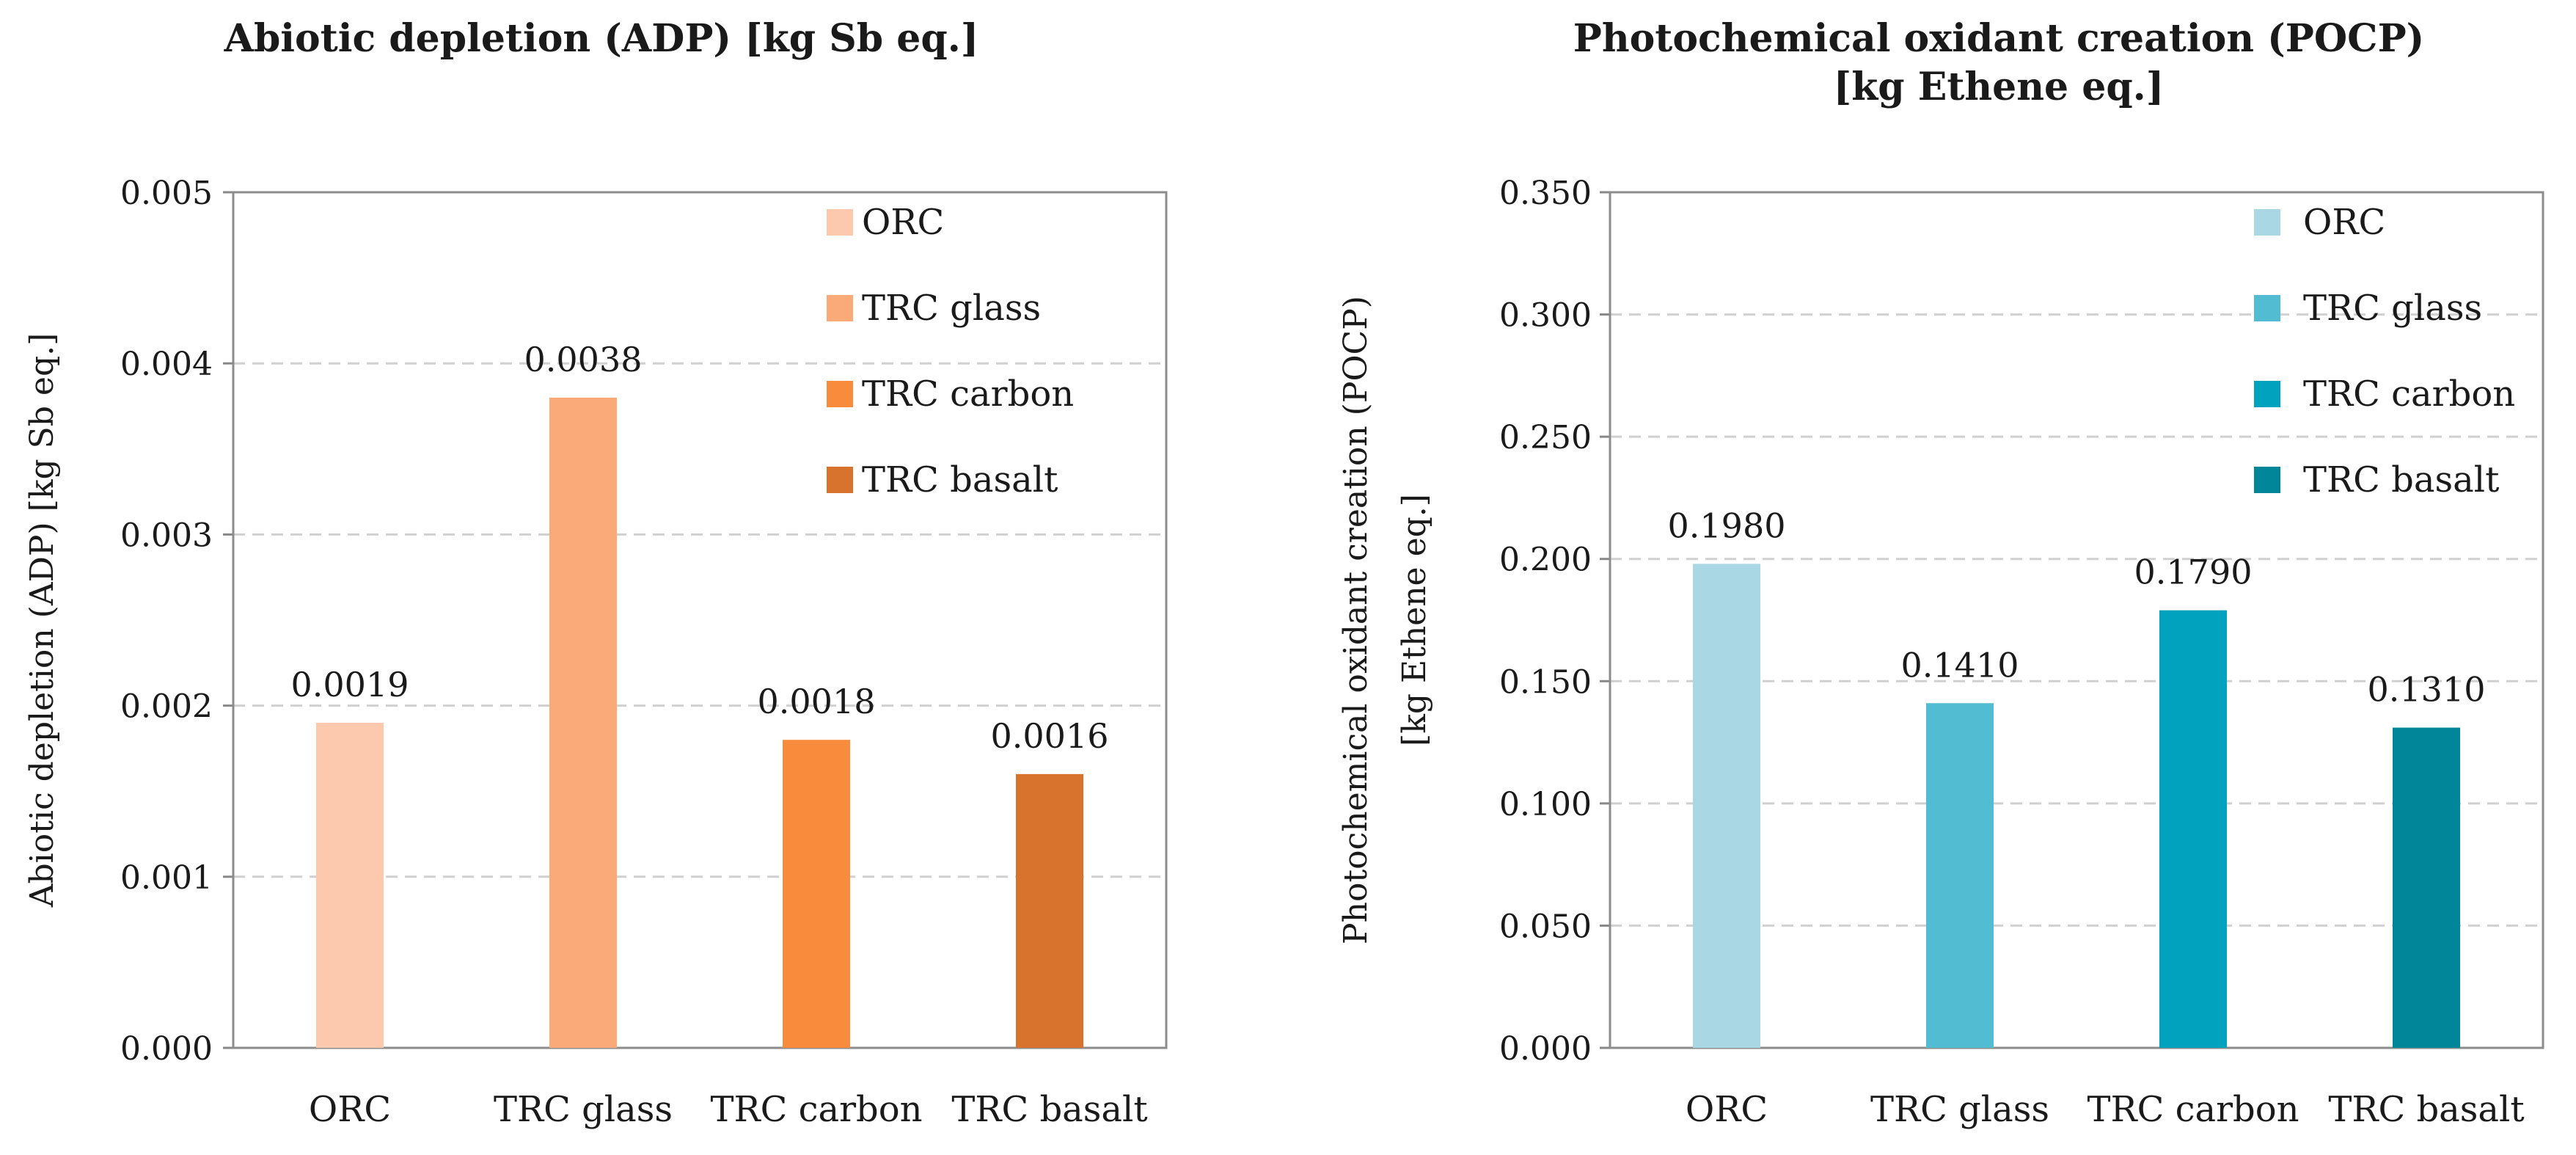  I want to click on pocp-category-label: TRC basalt, so click(2426, 1109).